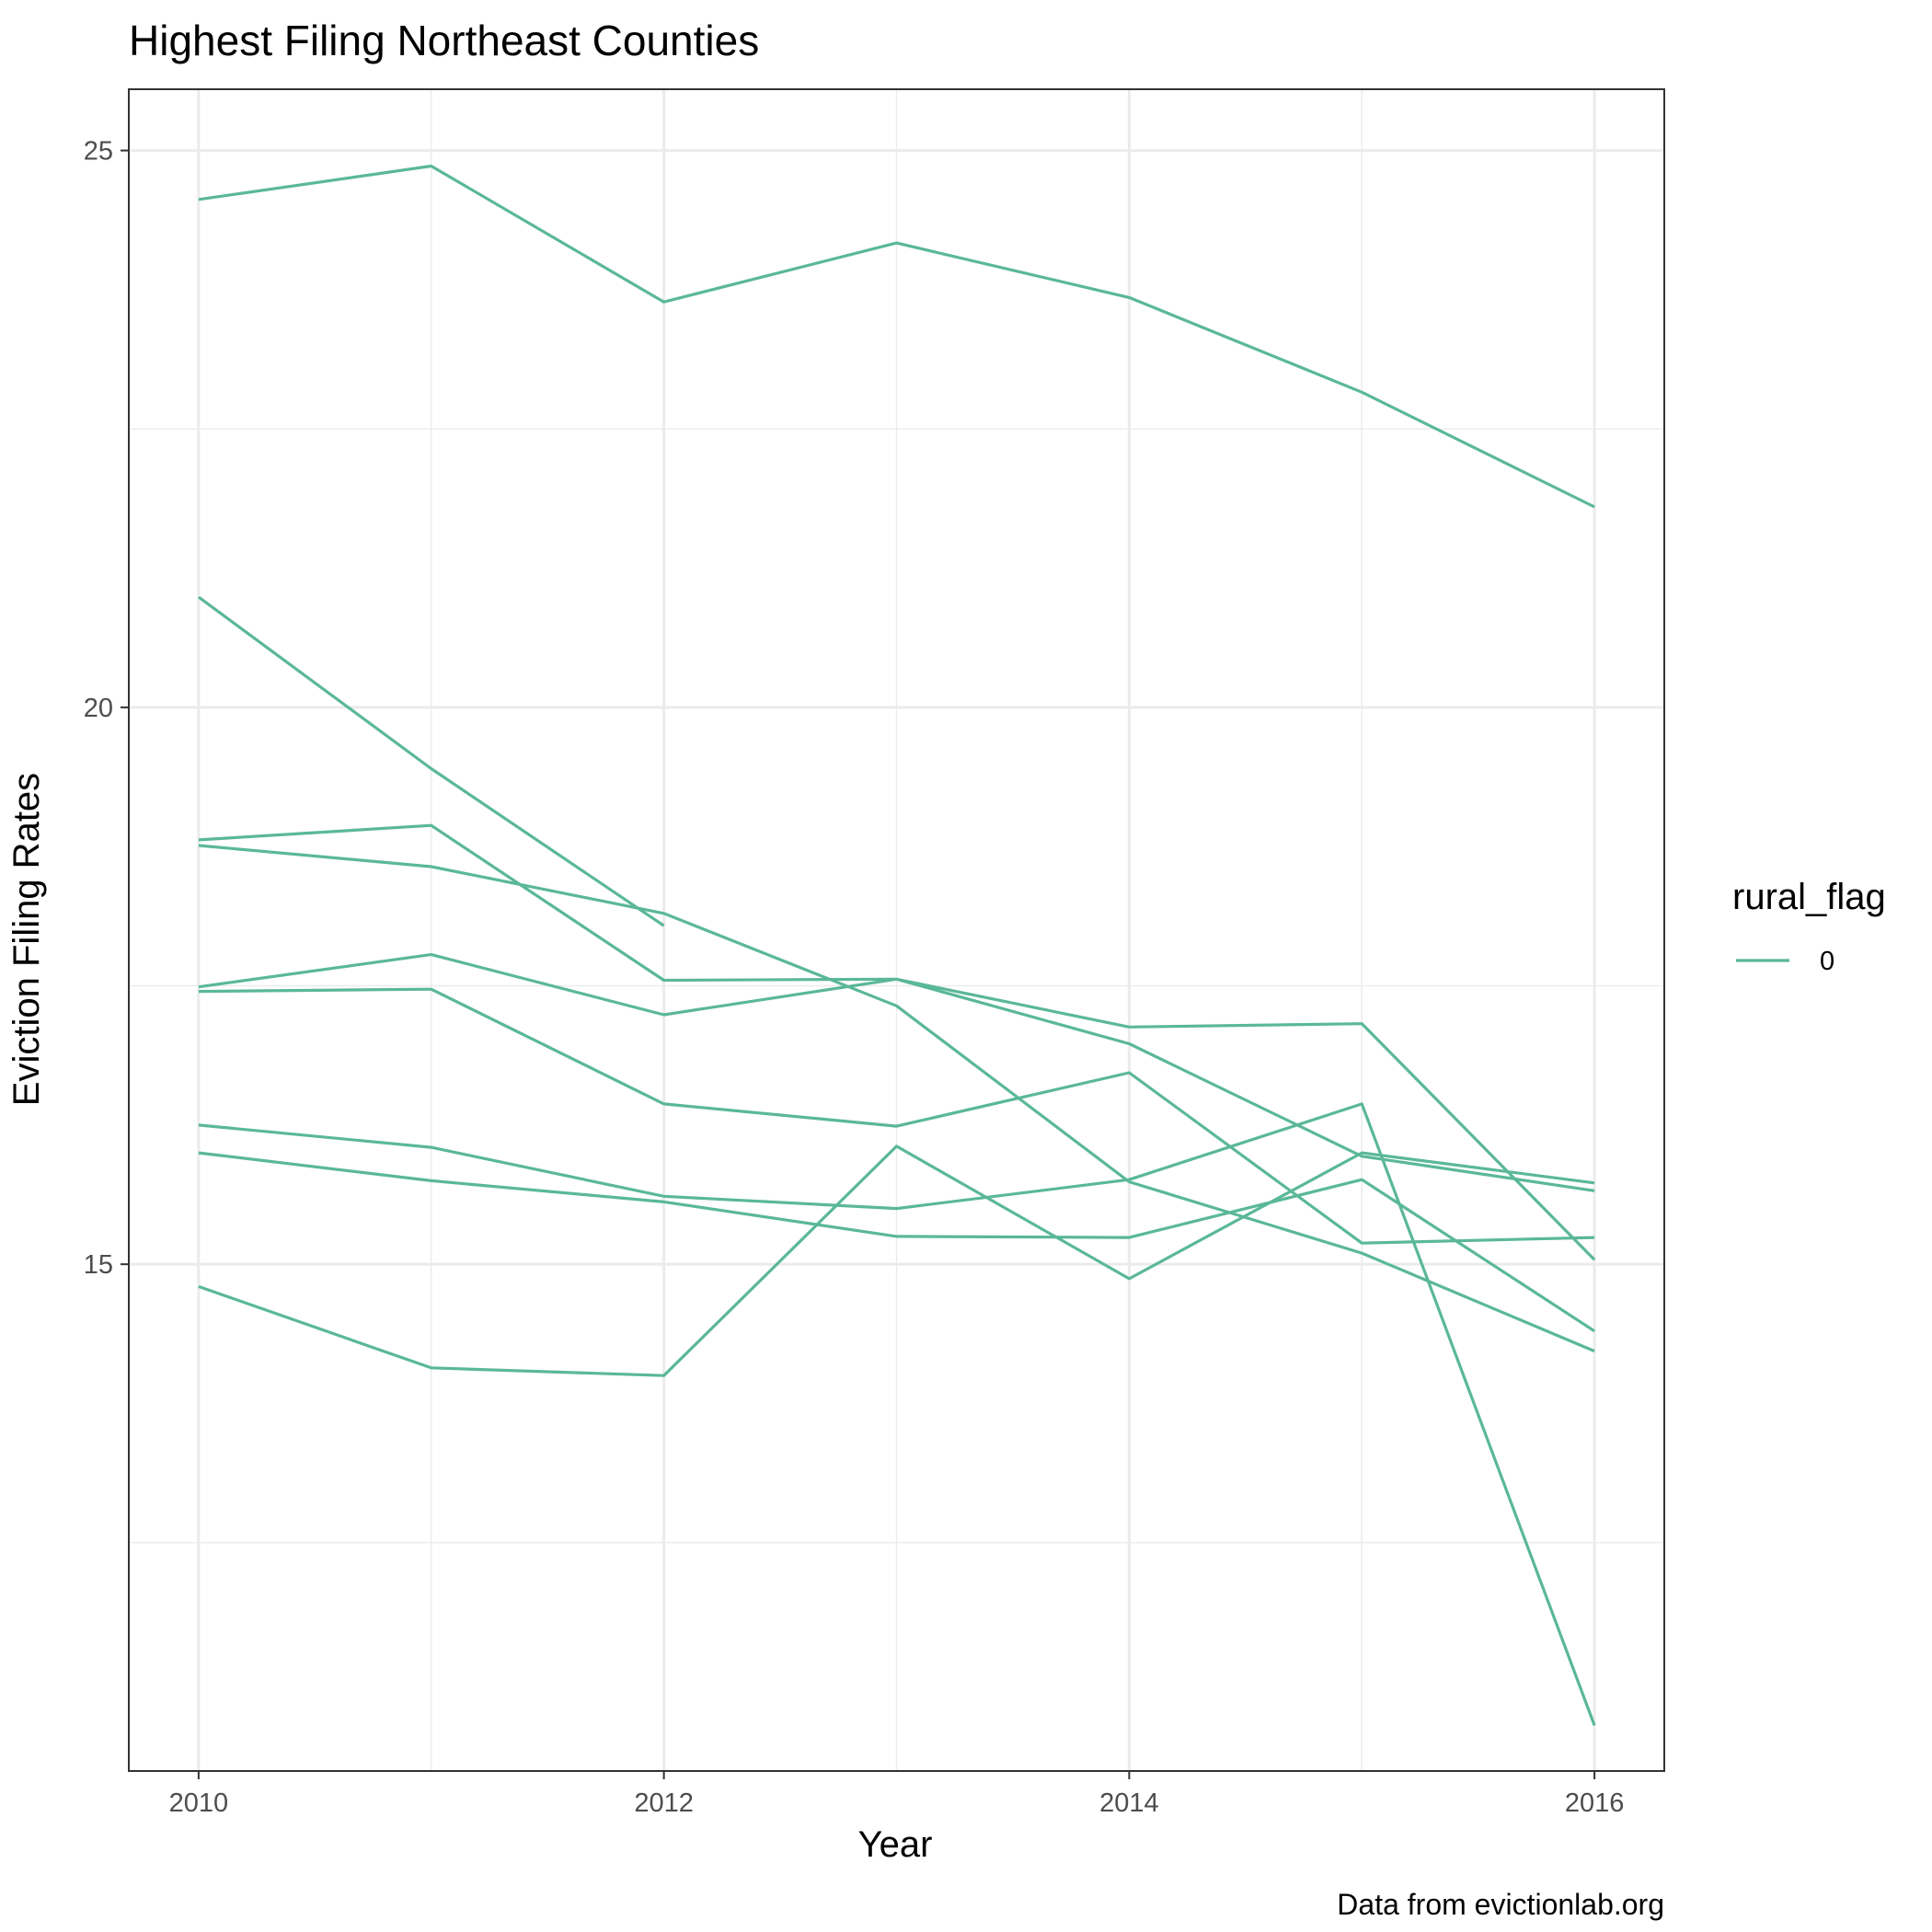 The height and width of the screenshot is (1932, 1932). Describe the element at coordinates (664, 1803) in the screenshot. I see `x-tick-label: 2012` at that location.